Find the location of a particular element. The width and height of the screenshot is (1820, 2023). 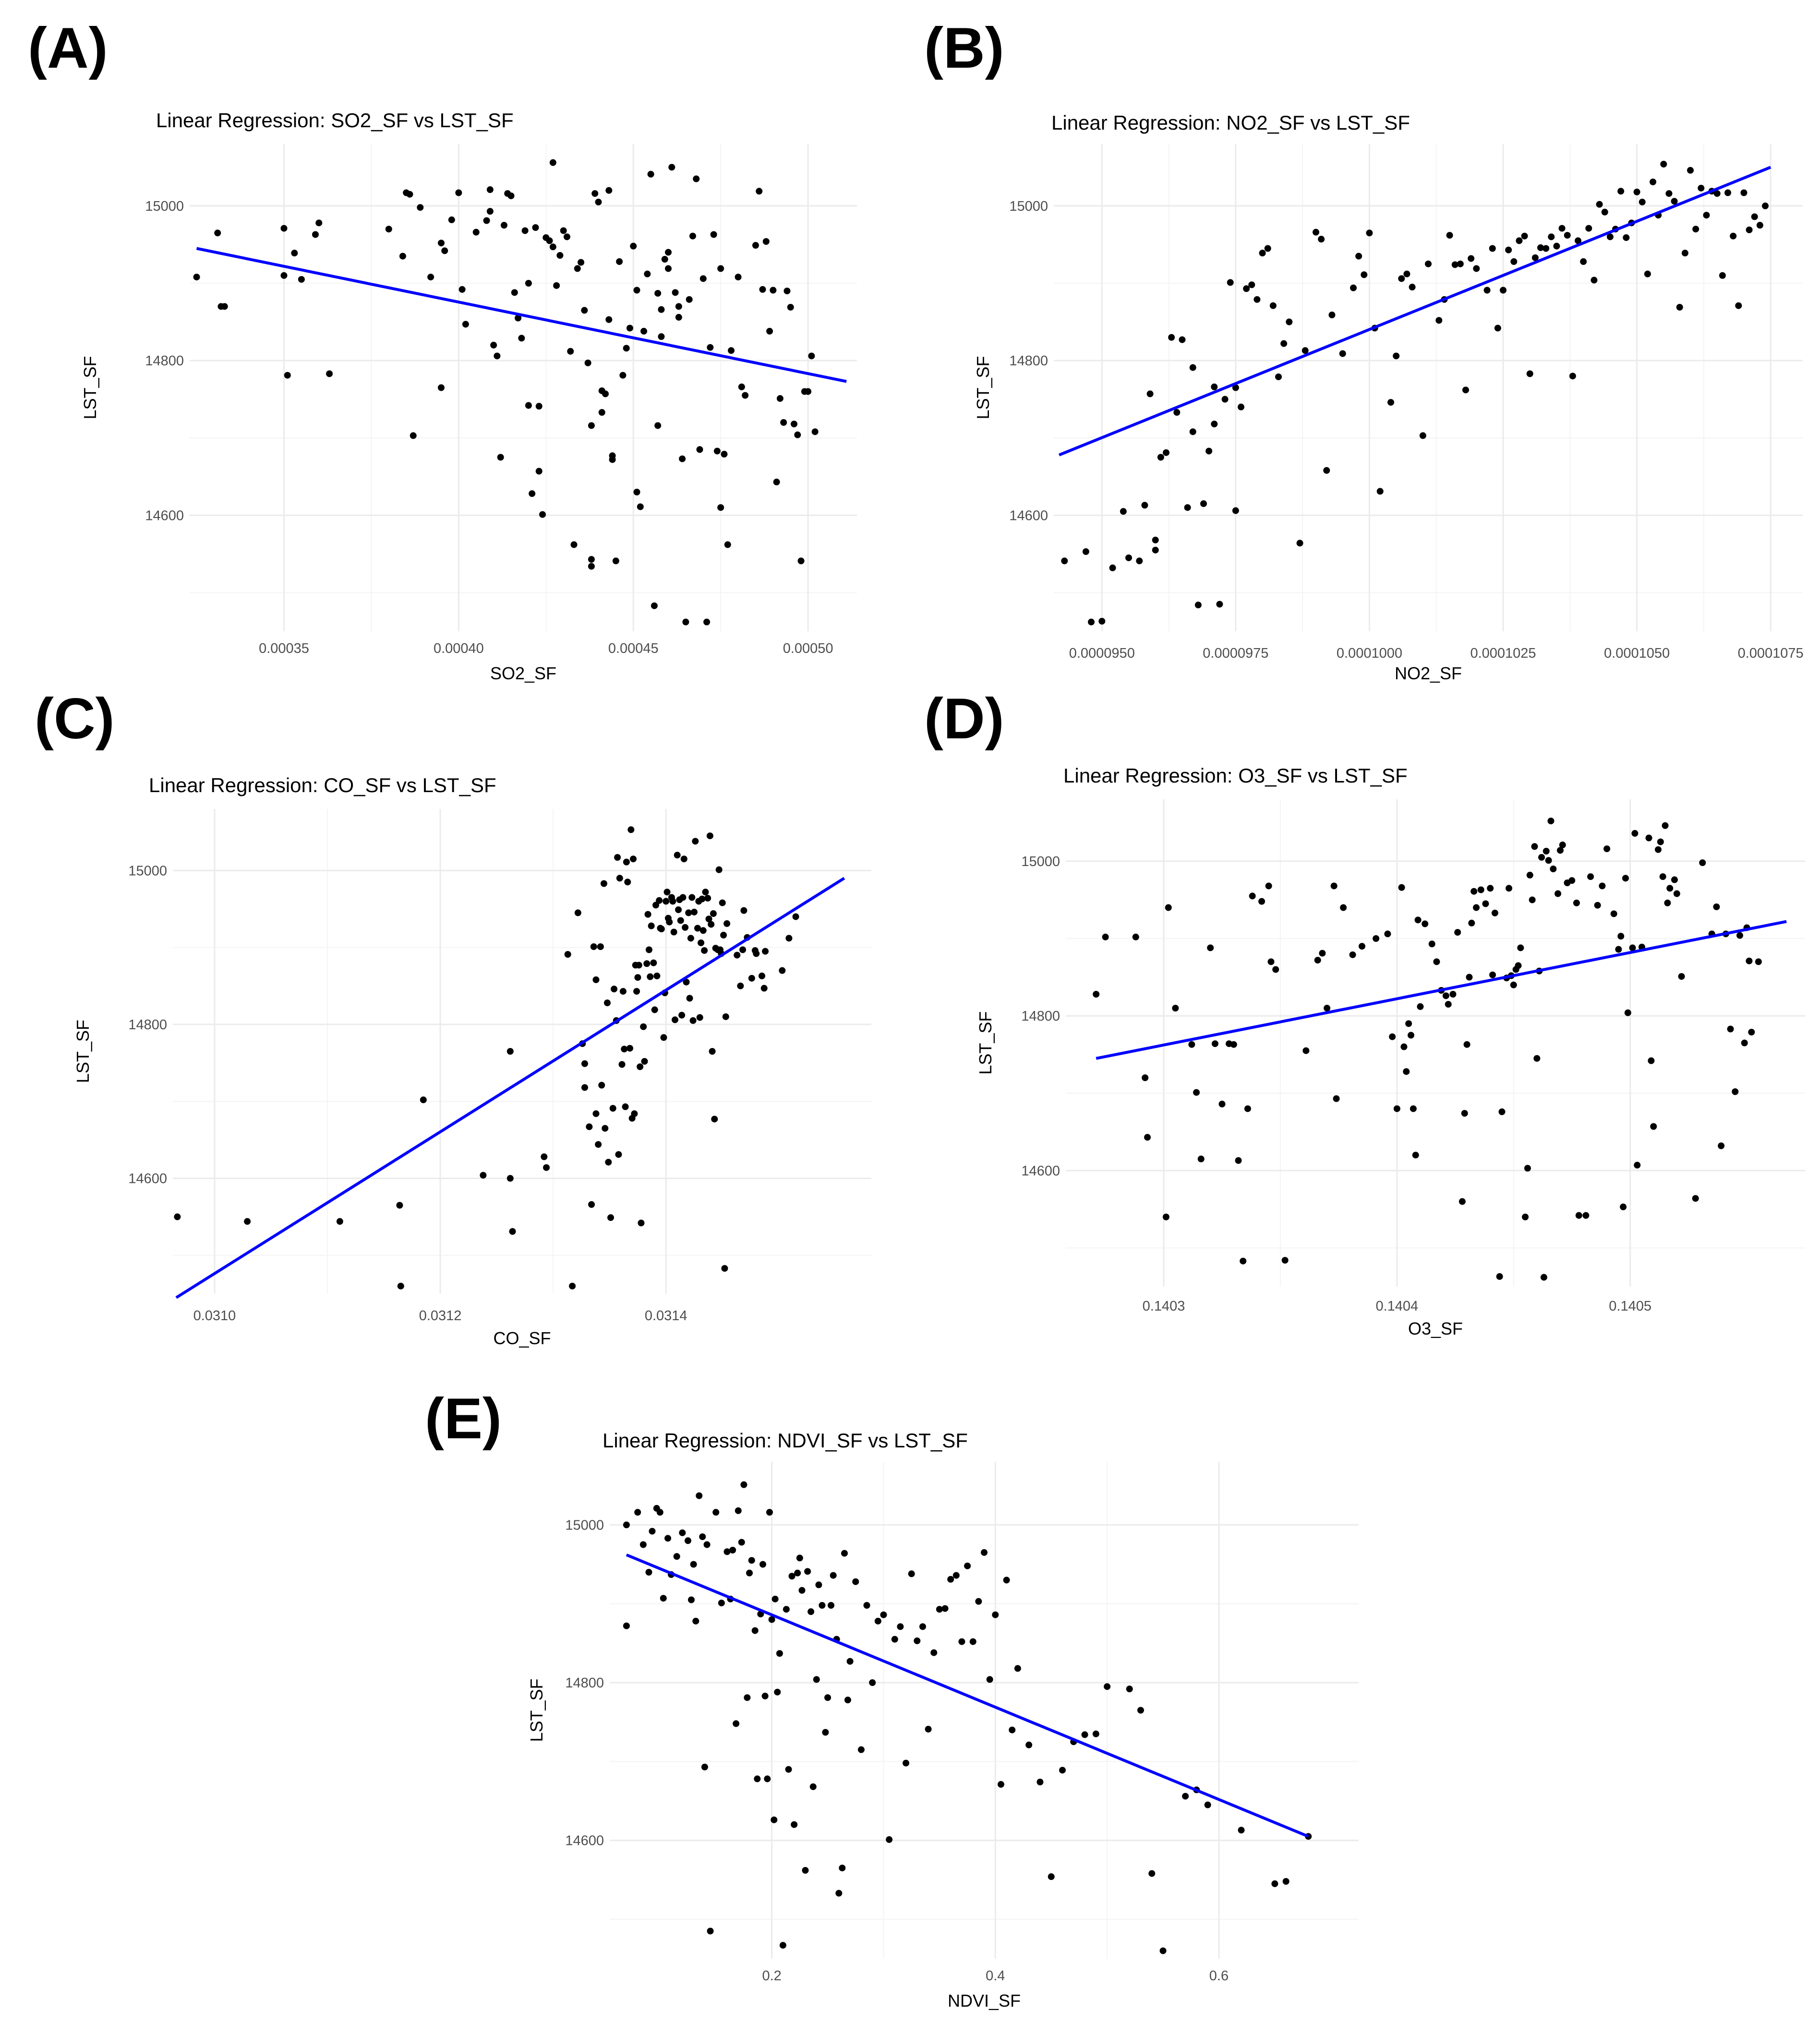

x-axis-title: NDVI_SF is located at coordinates (984, 2001).